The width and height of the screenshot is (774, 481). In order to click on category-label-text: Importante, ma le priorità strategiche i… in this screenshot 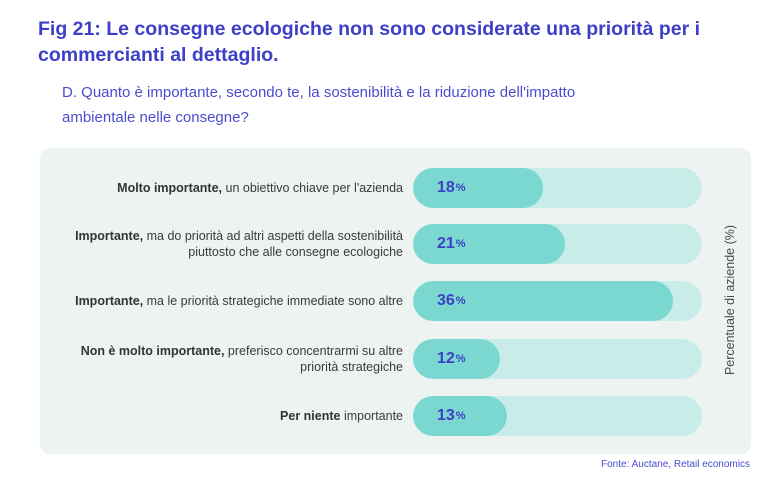, I will do `click(239, 301)`.